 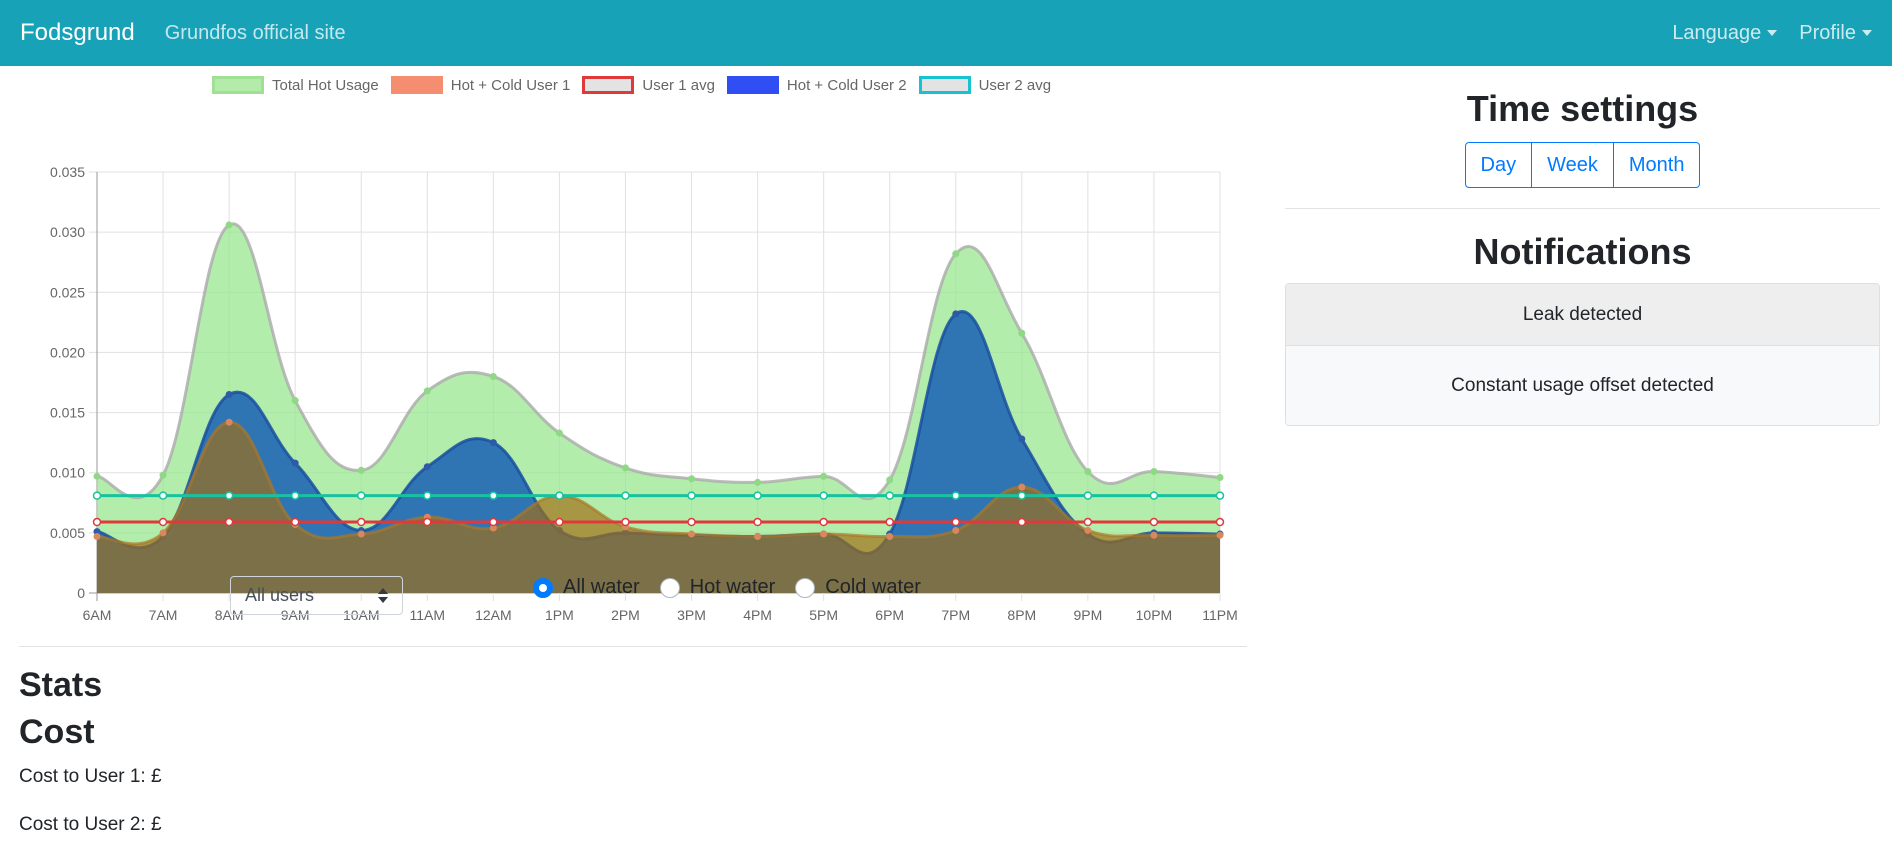 What do you see at coordinates (624, 606) in the screenshot?
I see `chart-controls: All users All water Hot water Cold water` at bounding box center [624, 606].